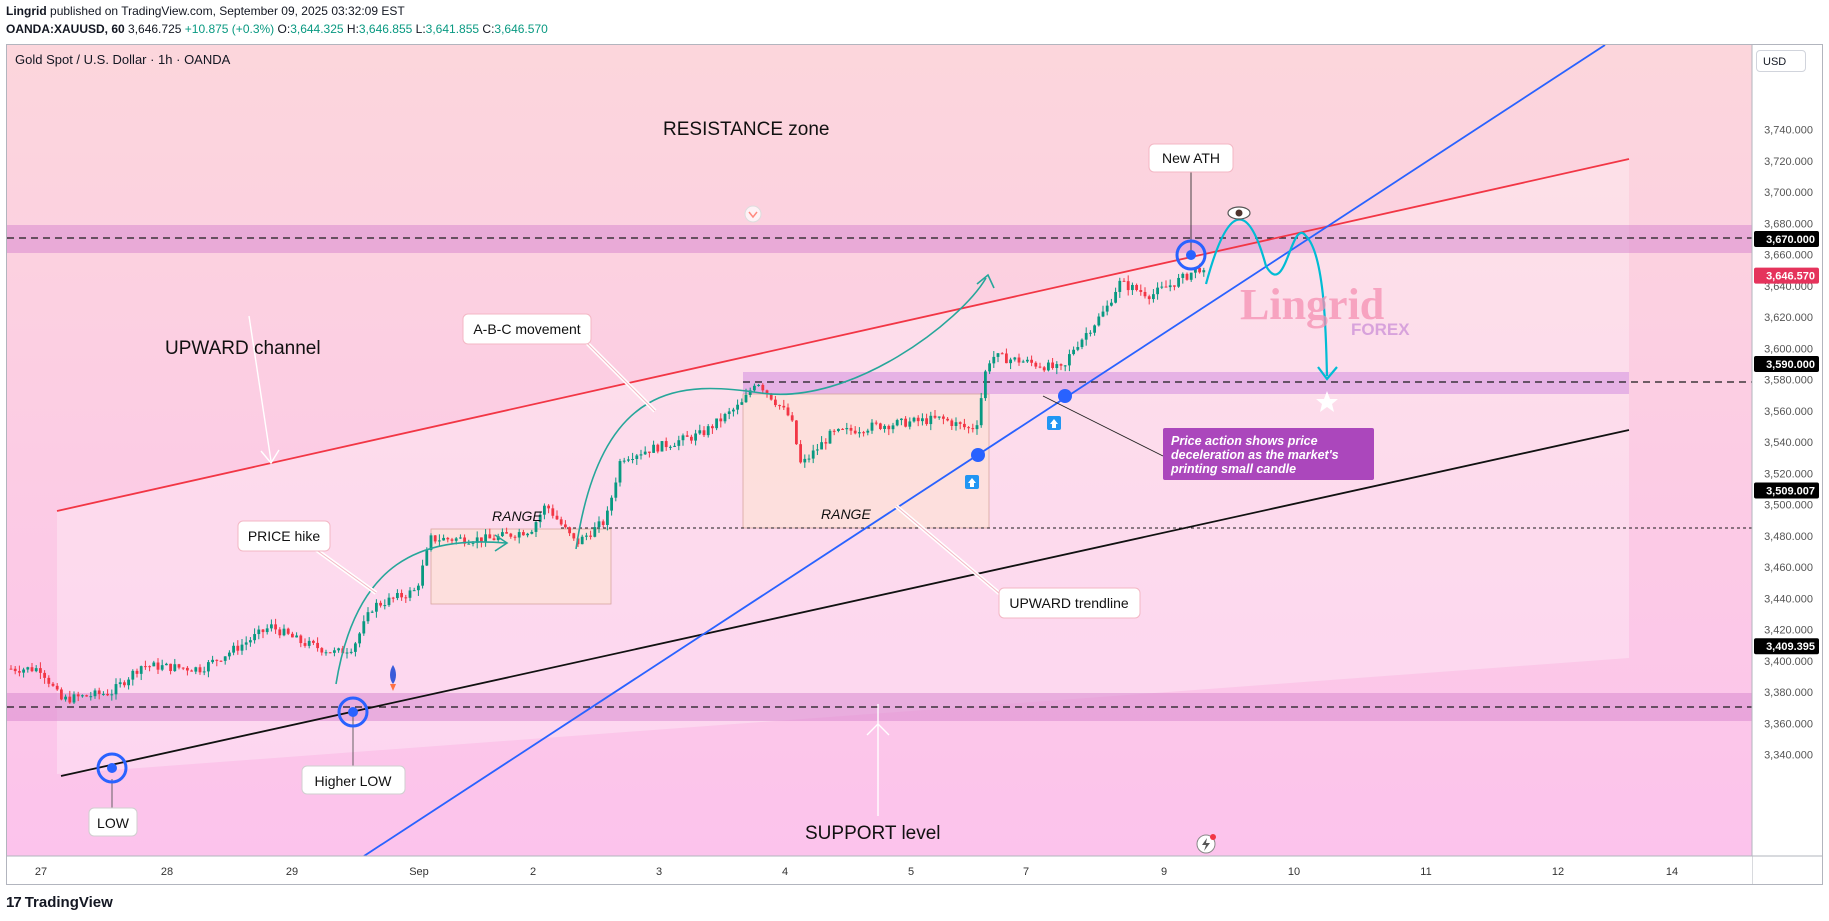 This screenshot has height=921, width=1829. What do you see at coordinates (1558, 872) in the screenshot?
I see `time-axis-label: 12` at bounding box center [1558, 872].